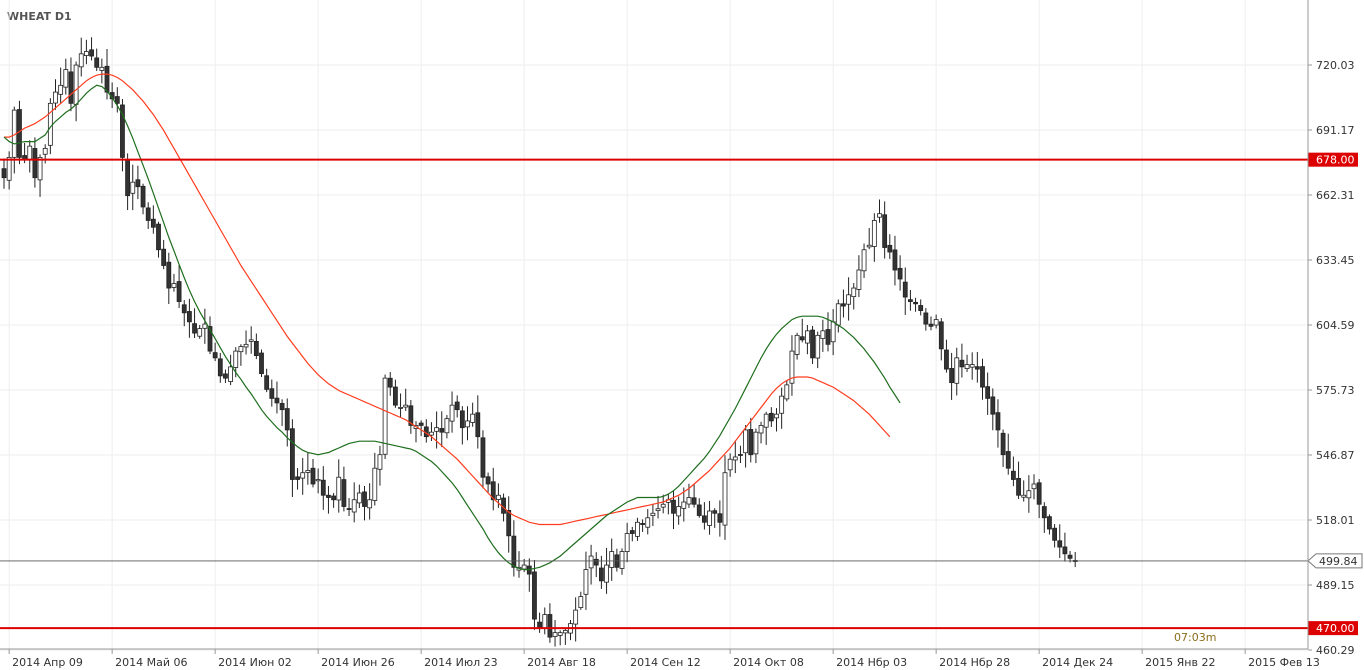  I want to click on y-tick-label: 720.03, so click(1335, 65).